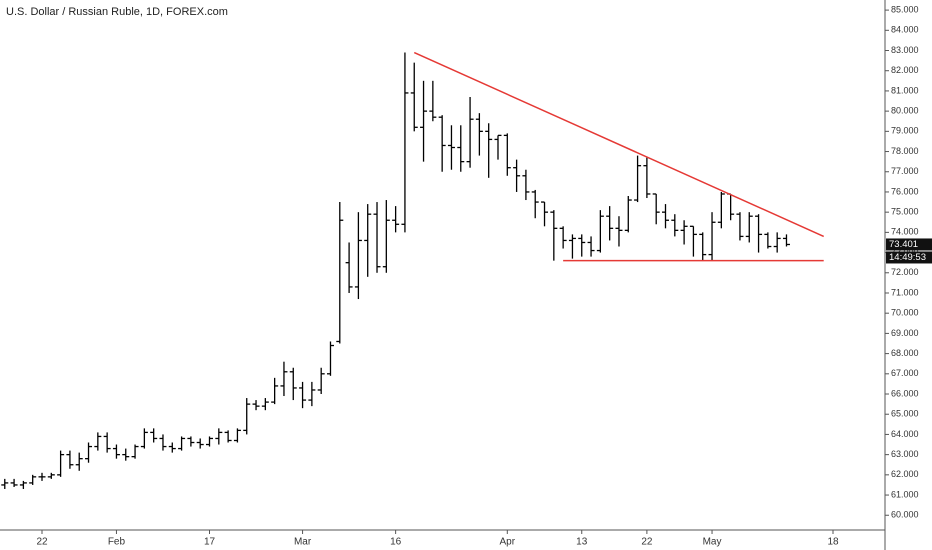 The width and height of the screenshot is (932, 550). Describe the element at coordinates (905, 434) in the screenshot. I see `y-tick-label: 64.000` at that location.